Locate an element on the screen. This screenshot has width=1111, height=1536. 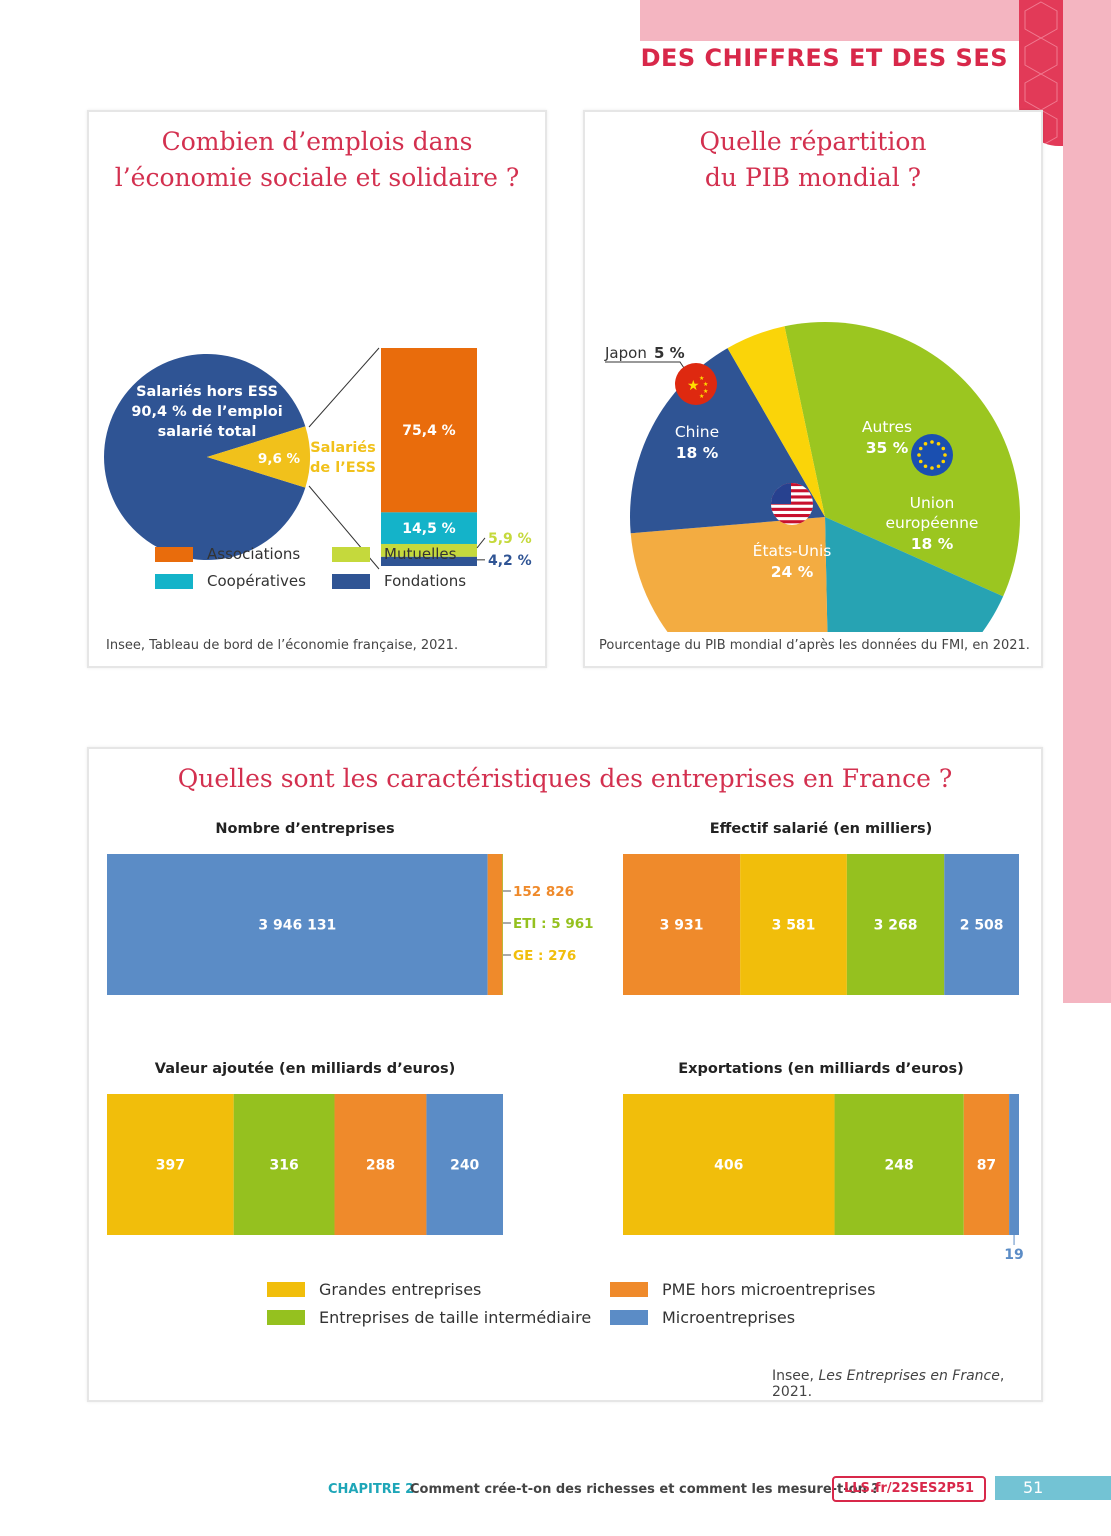
entreprises-source-prefix: Insee, is located at coordinates (795, 1376).